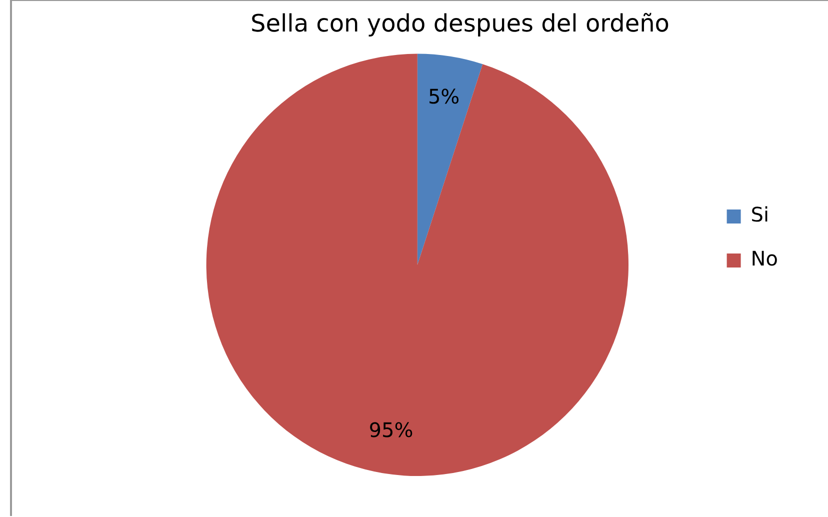  I want to click on data-label: 95%, so click(391, 430).